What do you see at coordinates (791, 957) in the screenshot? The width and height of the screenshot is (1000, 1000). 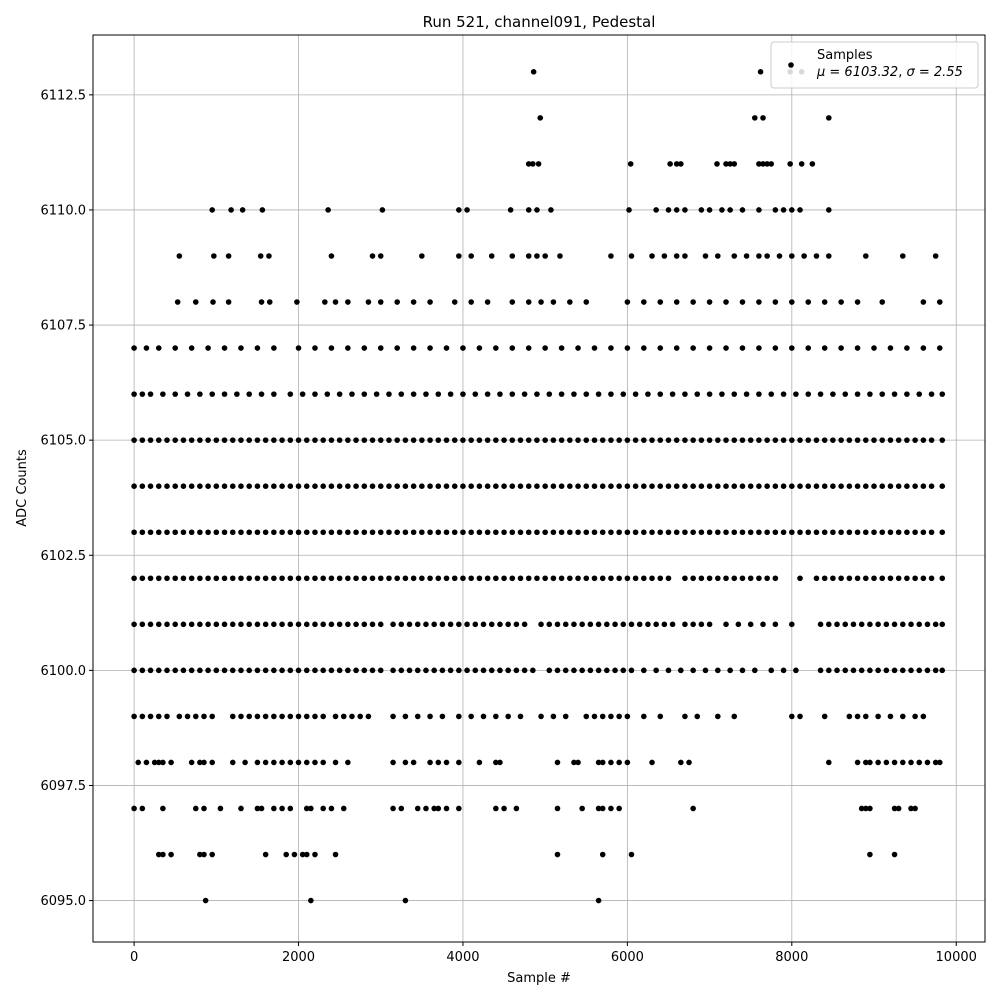 I see `x-tick-label: 8000` at bounding box center [791, 957].